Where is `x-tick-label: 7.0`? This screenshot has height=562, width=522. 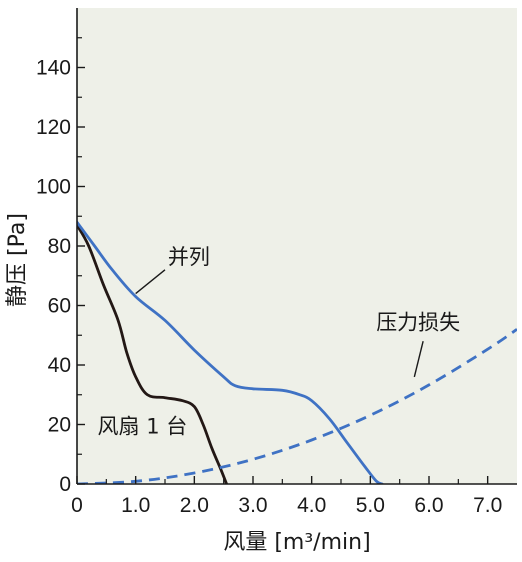
x-tick-label: 7.0 is located at coordinates (487, 505).